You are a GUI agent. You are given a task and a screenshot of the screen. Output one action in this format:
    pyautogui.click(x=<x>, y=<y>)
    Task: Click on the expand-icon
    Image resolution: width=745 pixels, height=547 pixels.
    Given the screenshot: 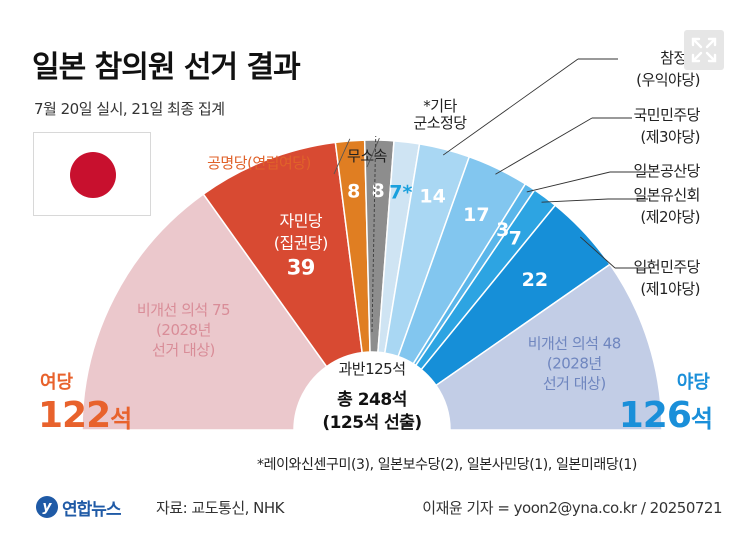 What is the action you would take?
    pyautogui.click(x=704, y=50)
    